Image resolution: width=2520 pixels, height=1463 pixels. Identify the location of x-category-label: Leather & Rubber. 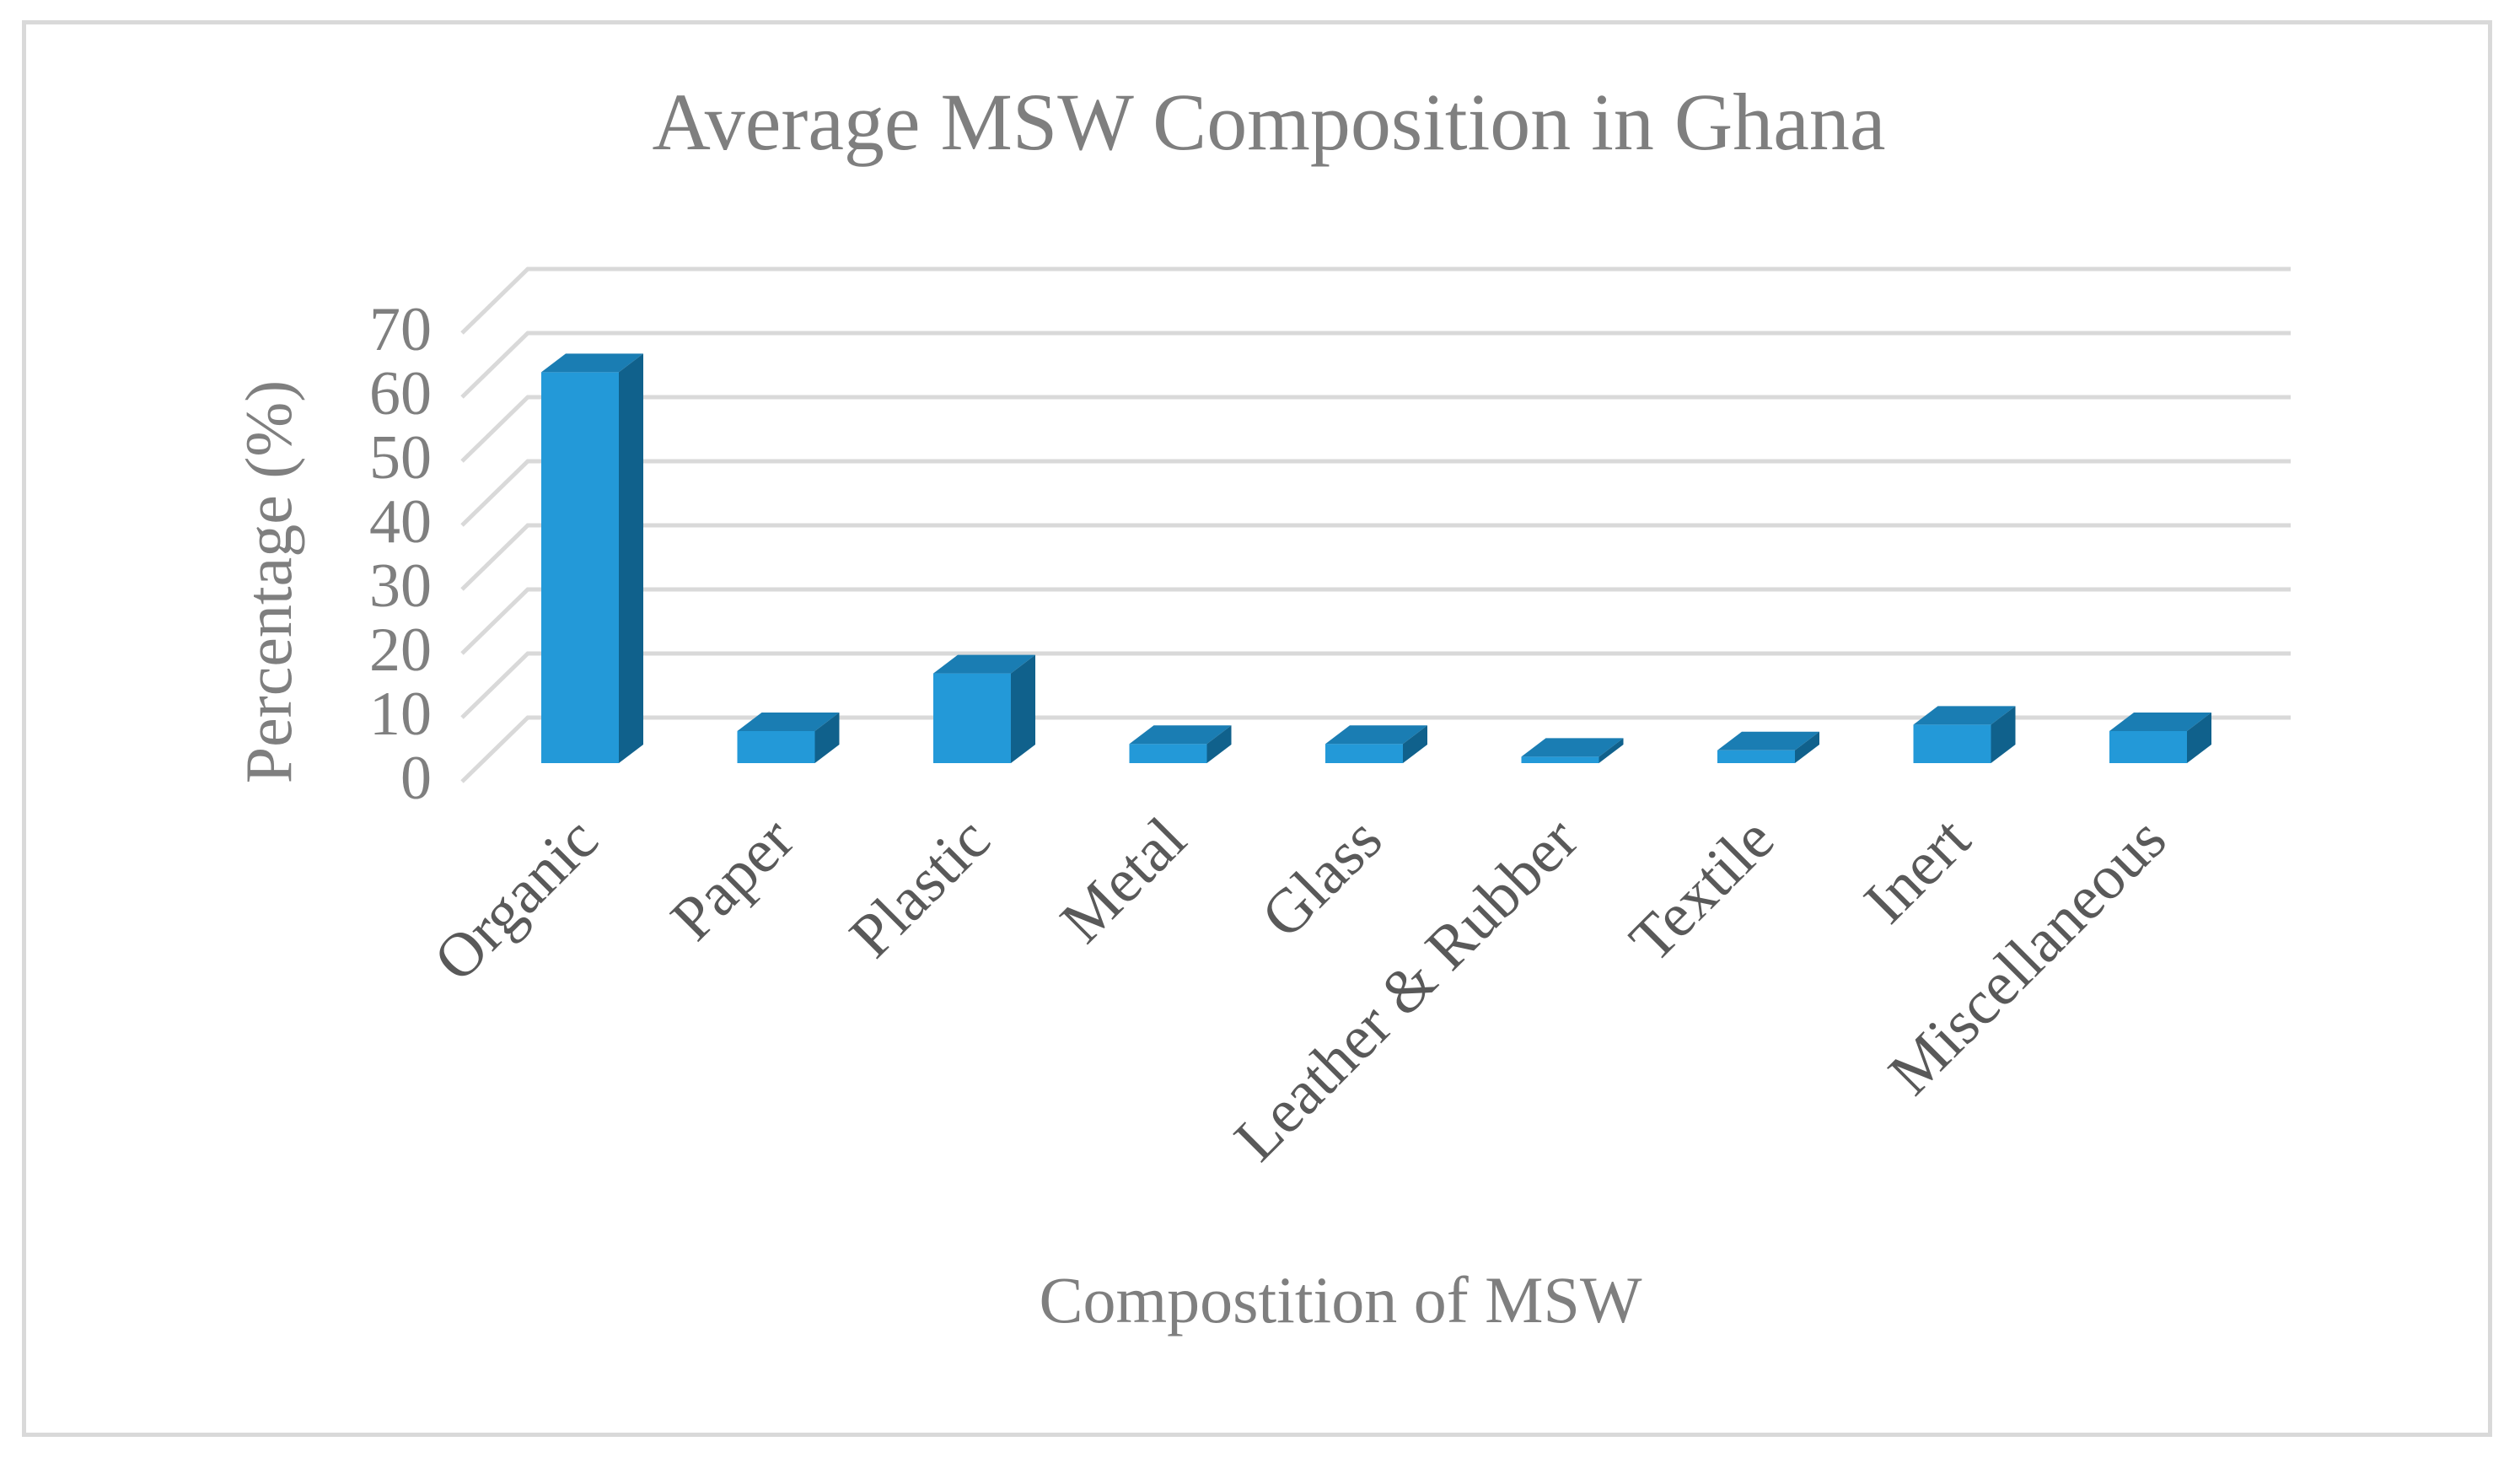
(1407, 990).